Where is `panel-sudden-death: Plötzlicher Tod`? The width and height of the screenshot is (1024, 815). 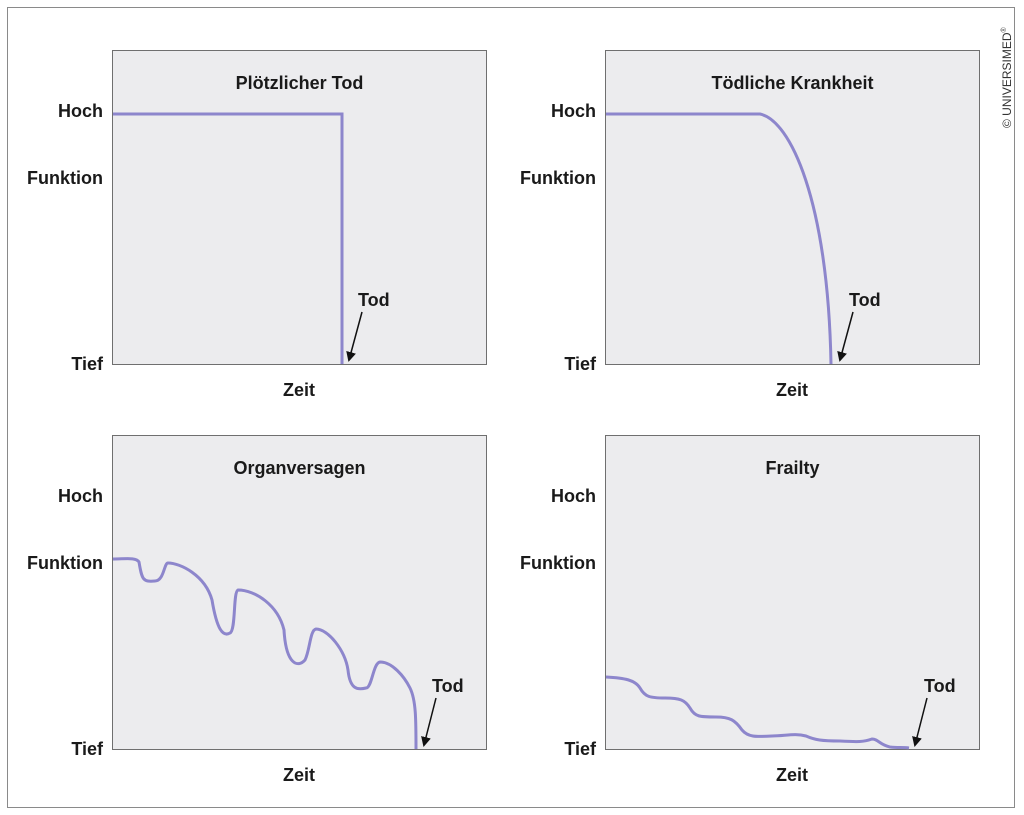
panel-sudden-death: Plötzlicher Tod is located at coordinates (299, 207).